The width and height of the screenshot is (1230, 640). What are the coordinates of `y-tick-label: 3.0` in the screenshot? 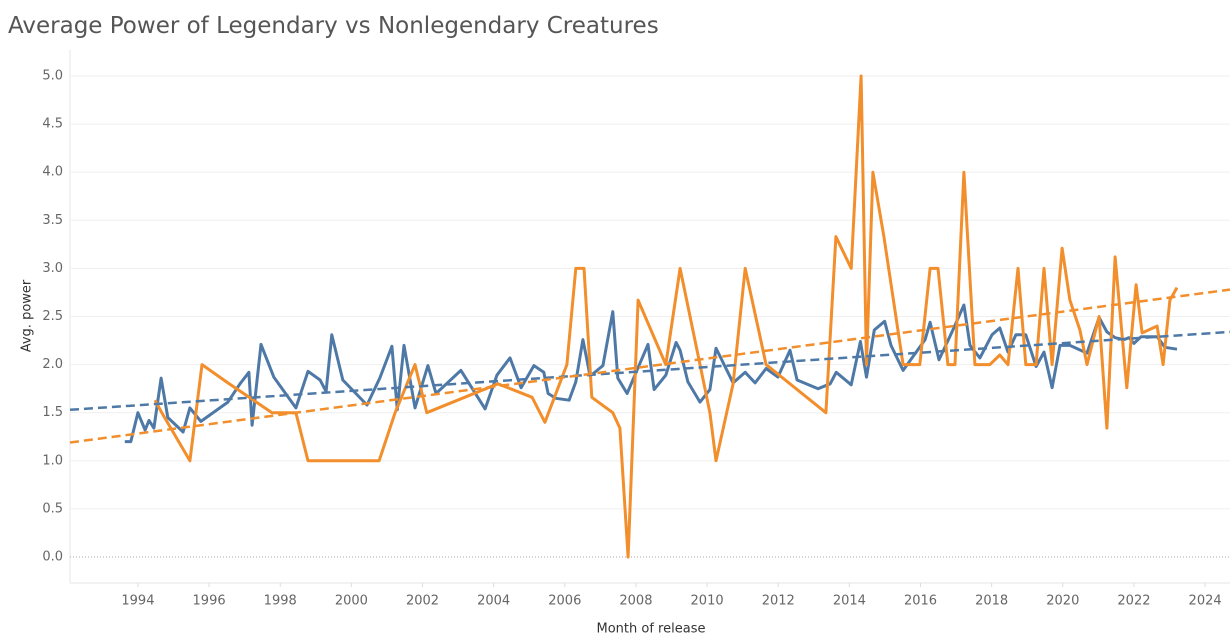 It's located at (52, 268).